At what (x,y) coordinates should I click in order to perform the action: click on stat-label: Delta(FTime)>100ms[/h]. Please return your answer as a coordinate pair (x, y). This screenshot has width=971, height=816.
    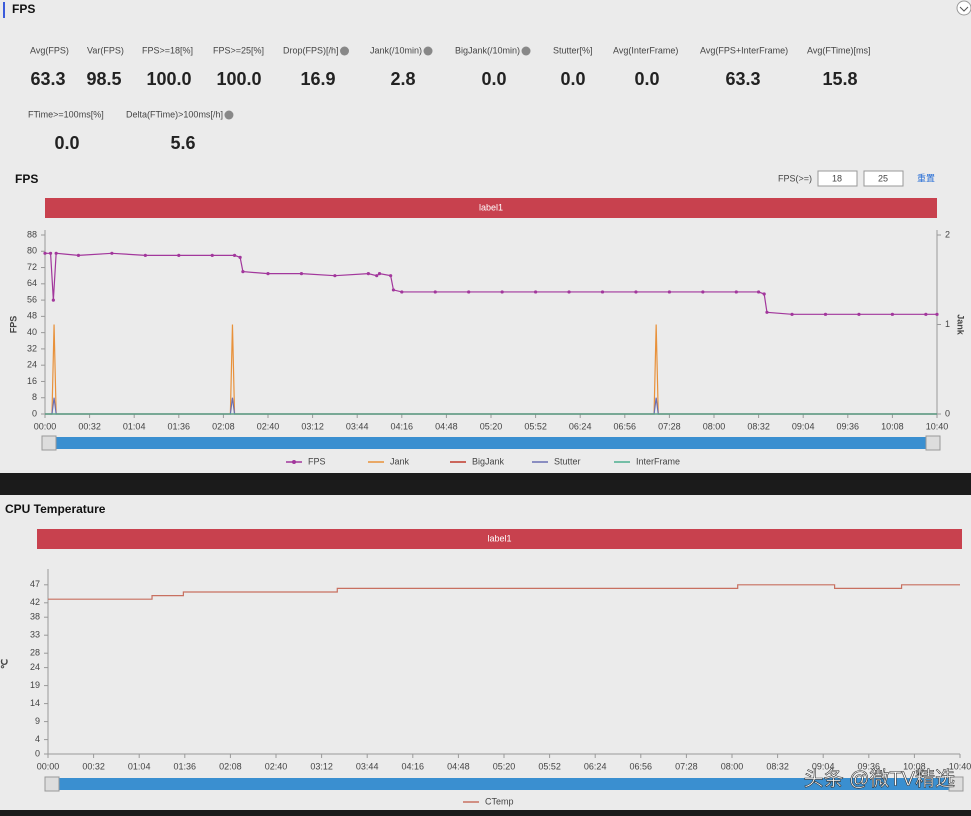
    Looking at the image, I should click on (174, 114).